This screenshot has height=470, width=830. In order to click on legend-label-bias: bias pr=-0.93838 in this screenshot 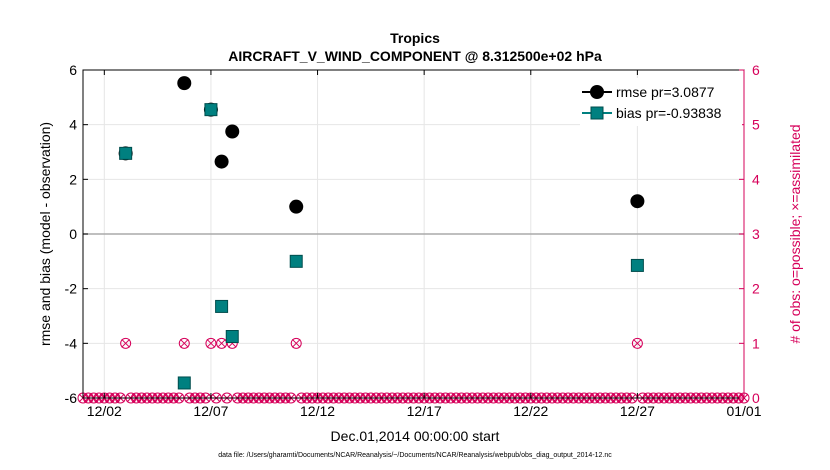, I will do `click(669, 113)`.